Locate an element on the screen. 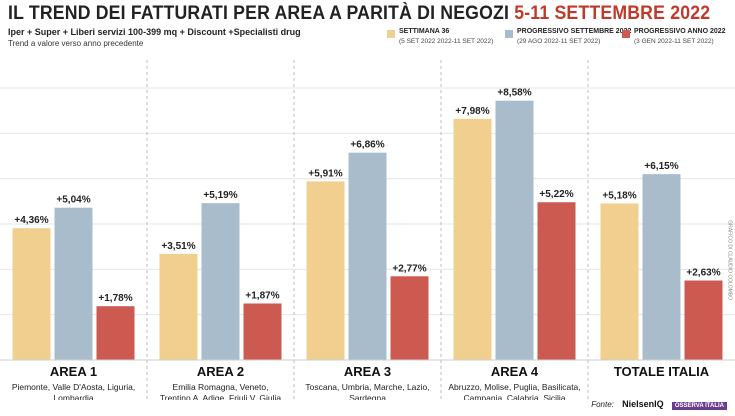  region-label: Sardegna is located at coordinates (367, 396).